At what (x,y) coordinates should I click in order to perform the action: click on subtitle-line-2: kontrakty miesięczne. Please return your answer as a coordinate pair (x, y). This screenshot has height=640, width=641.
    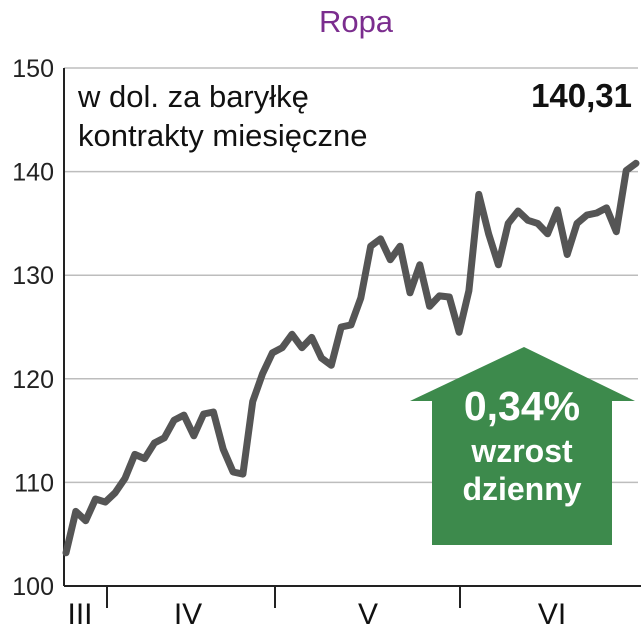
    Looking at the image, I should click on (222, 135).